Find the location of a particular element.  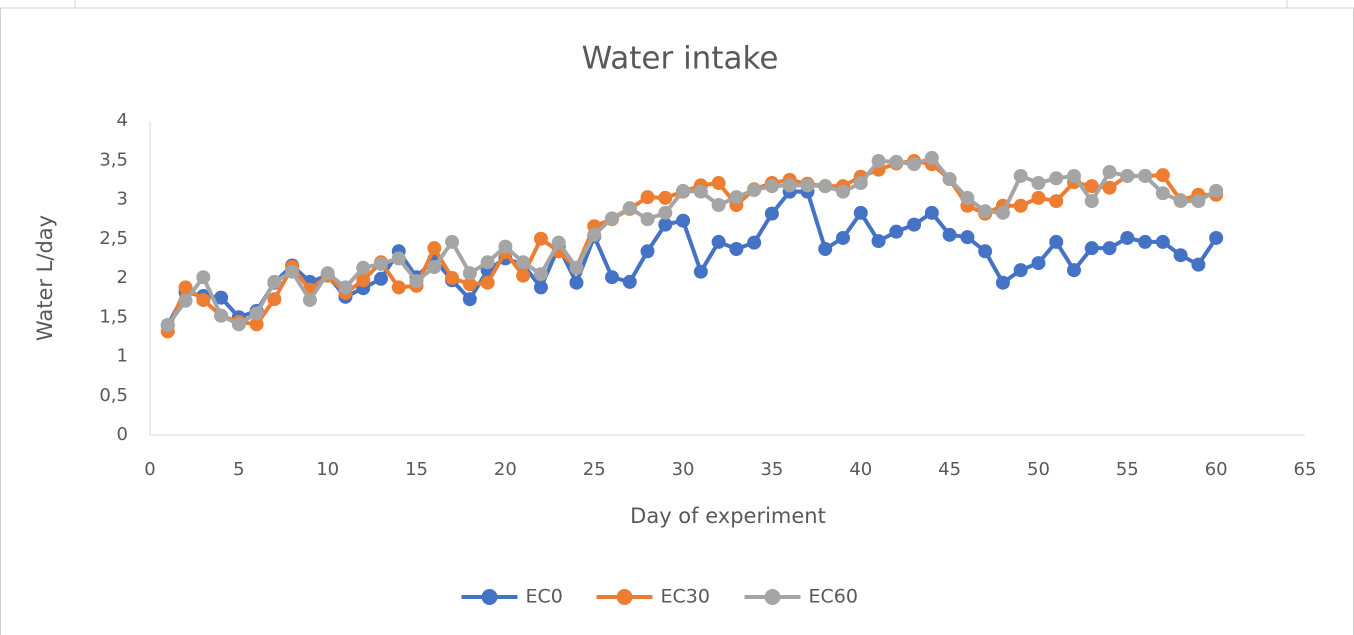

y-tick-label: 2 is located at coordinates (122, 277).